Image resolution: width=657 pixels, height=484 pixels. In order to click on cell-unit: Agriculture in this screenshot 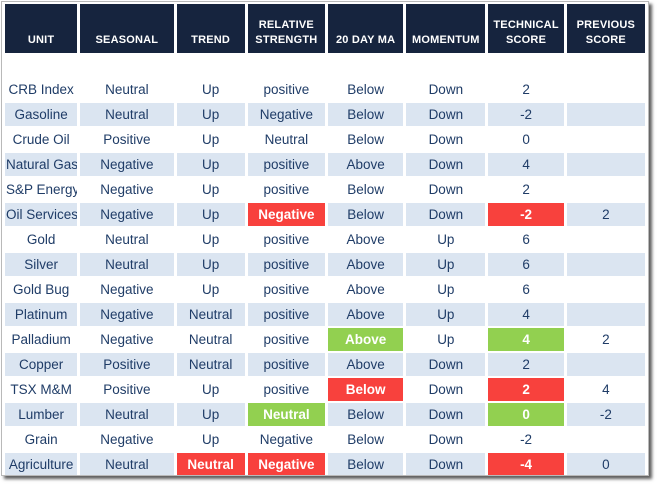, I will do `click(41, 464)`.